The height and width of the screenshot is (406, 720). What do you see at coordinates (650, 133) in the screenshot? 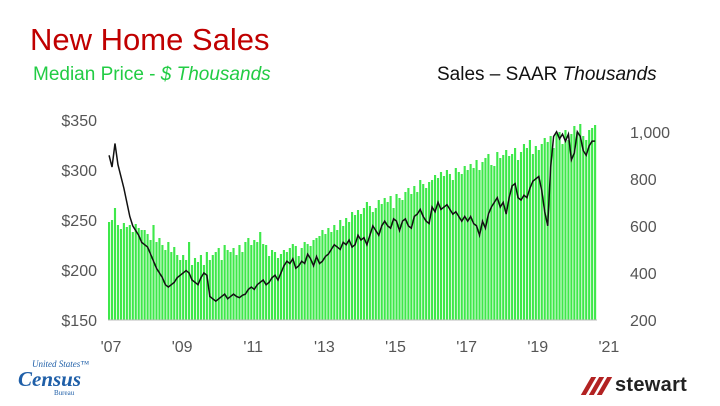
I see `right-axis-tick-label: 1,000` at bounding box center [650, 133].